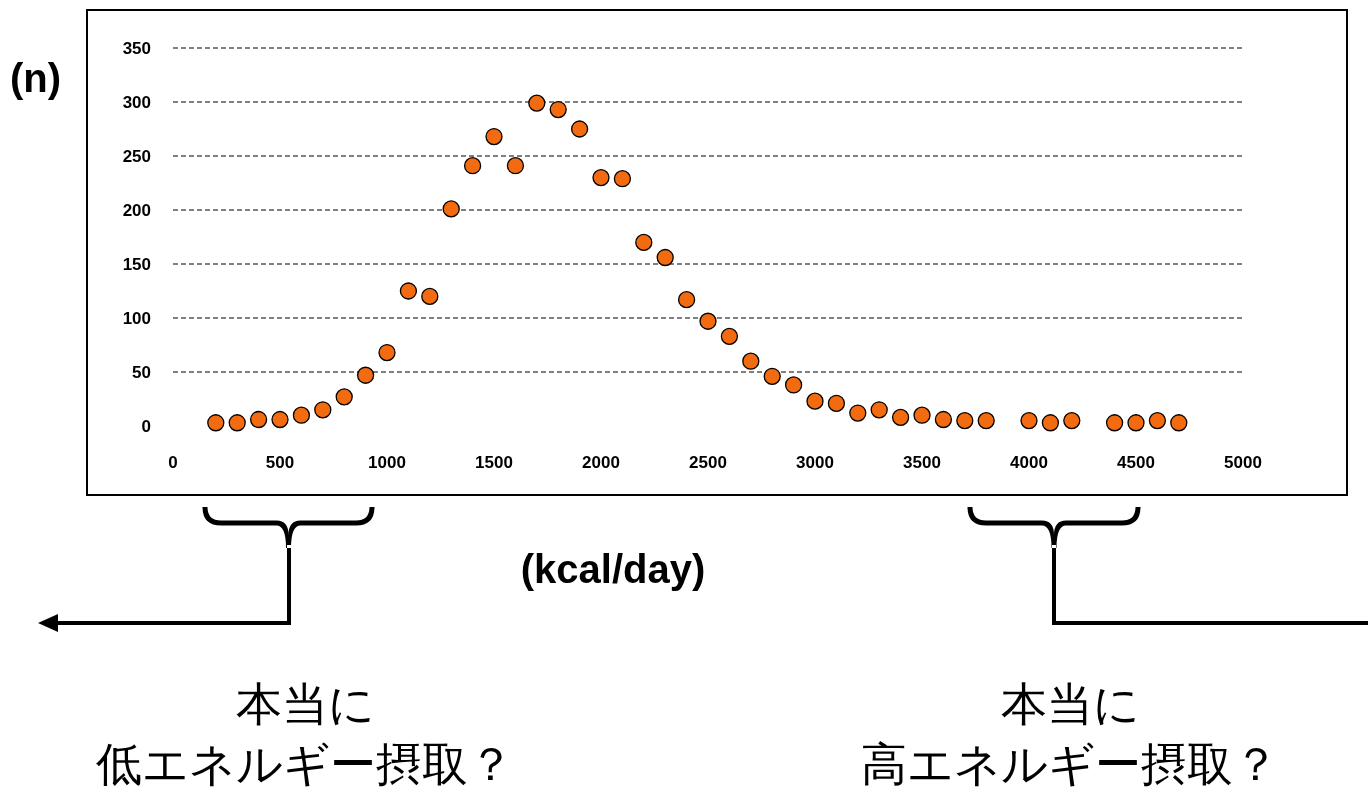 The width and height of the screenshot is (1368, 787). I want to click on x-tick-label: 4500, so click(1136, 462).